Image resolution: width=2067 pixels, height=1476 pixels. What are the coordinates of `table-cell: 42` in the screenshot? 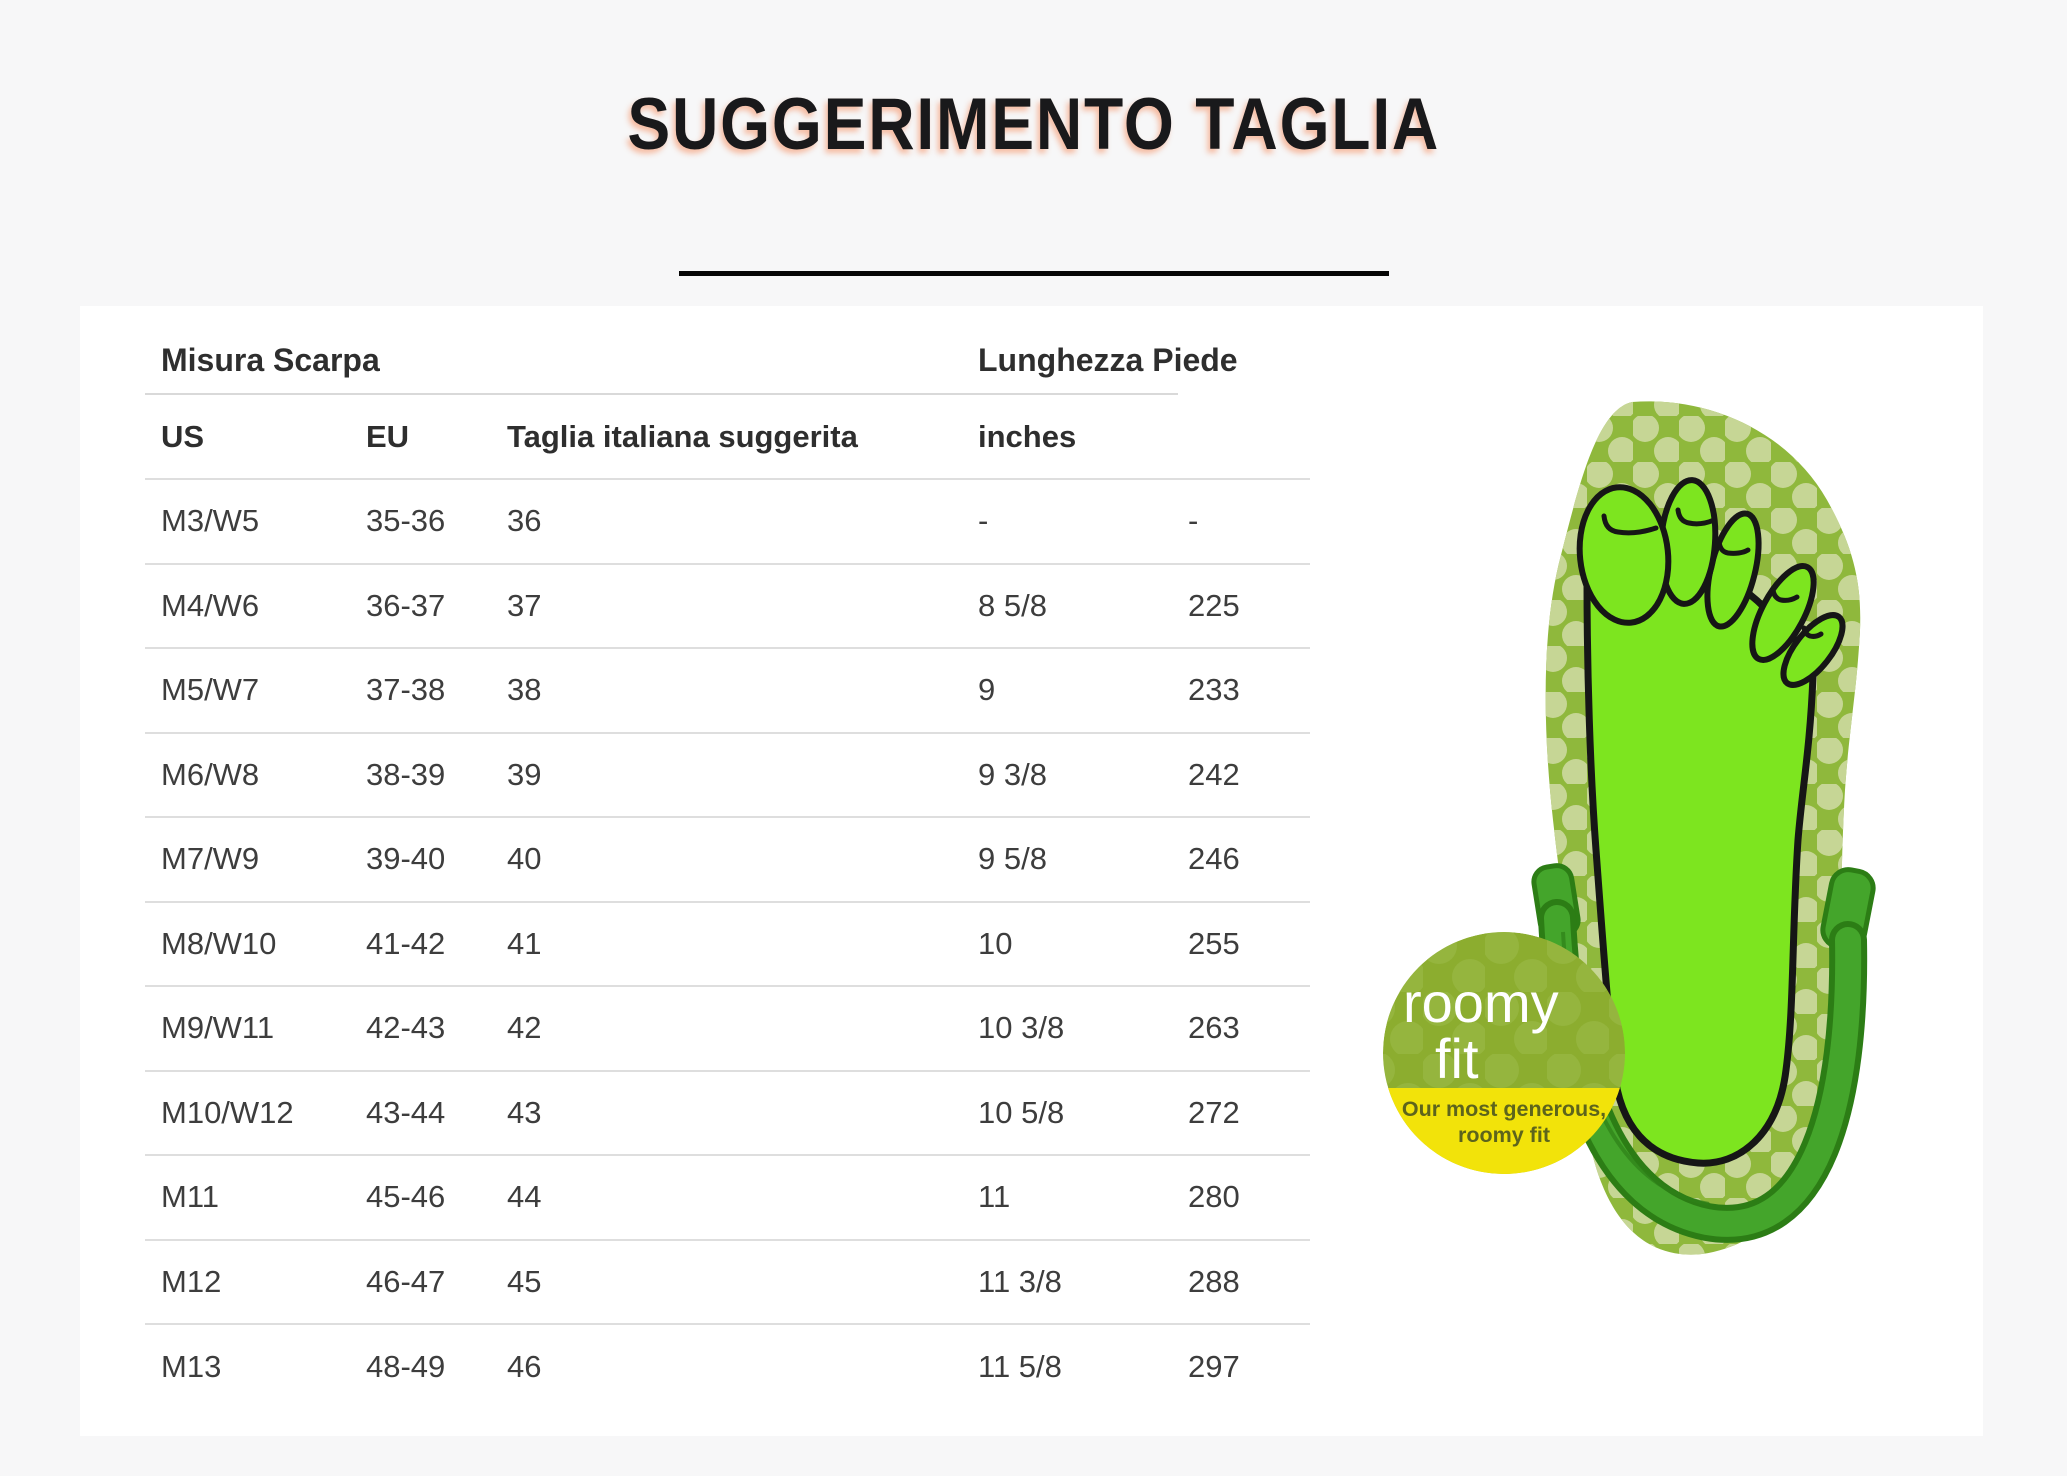 It's located at (524, 1028).